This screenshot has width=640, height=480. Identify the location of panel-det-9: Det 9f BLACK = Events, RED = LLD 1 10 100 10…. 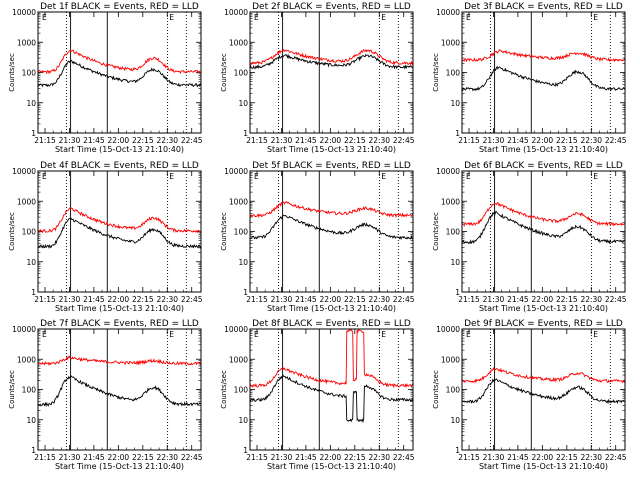
(529, 395).